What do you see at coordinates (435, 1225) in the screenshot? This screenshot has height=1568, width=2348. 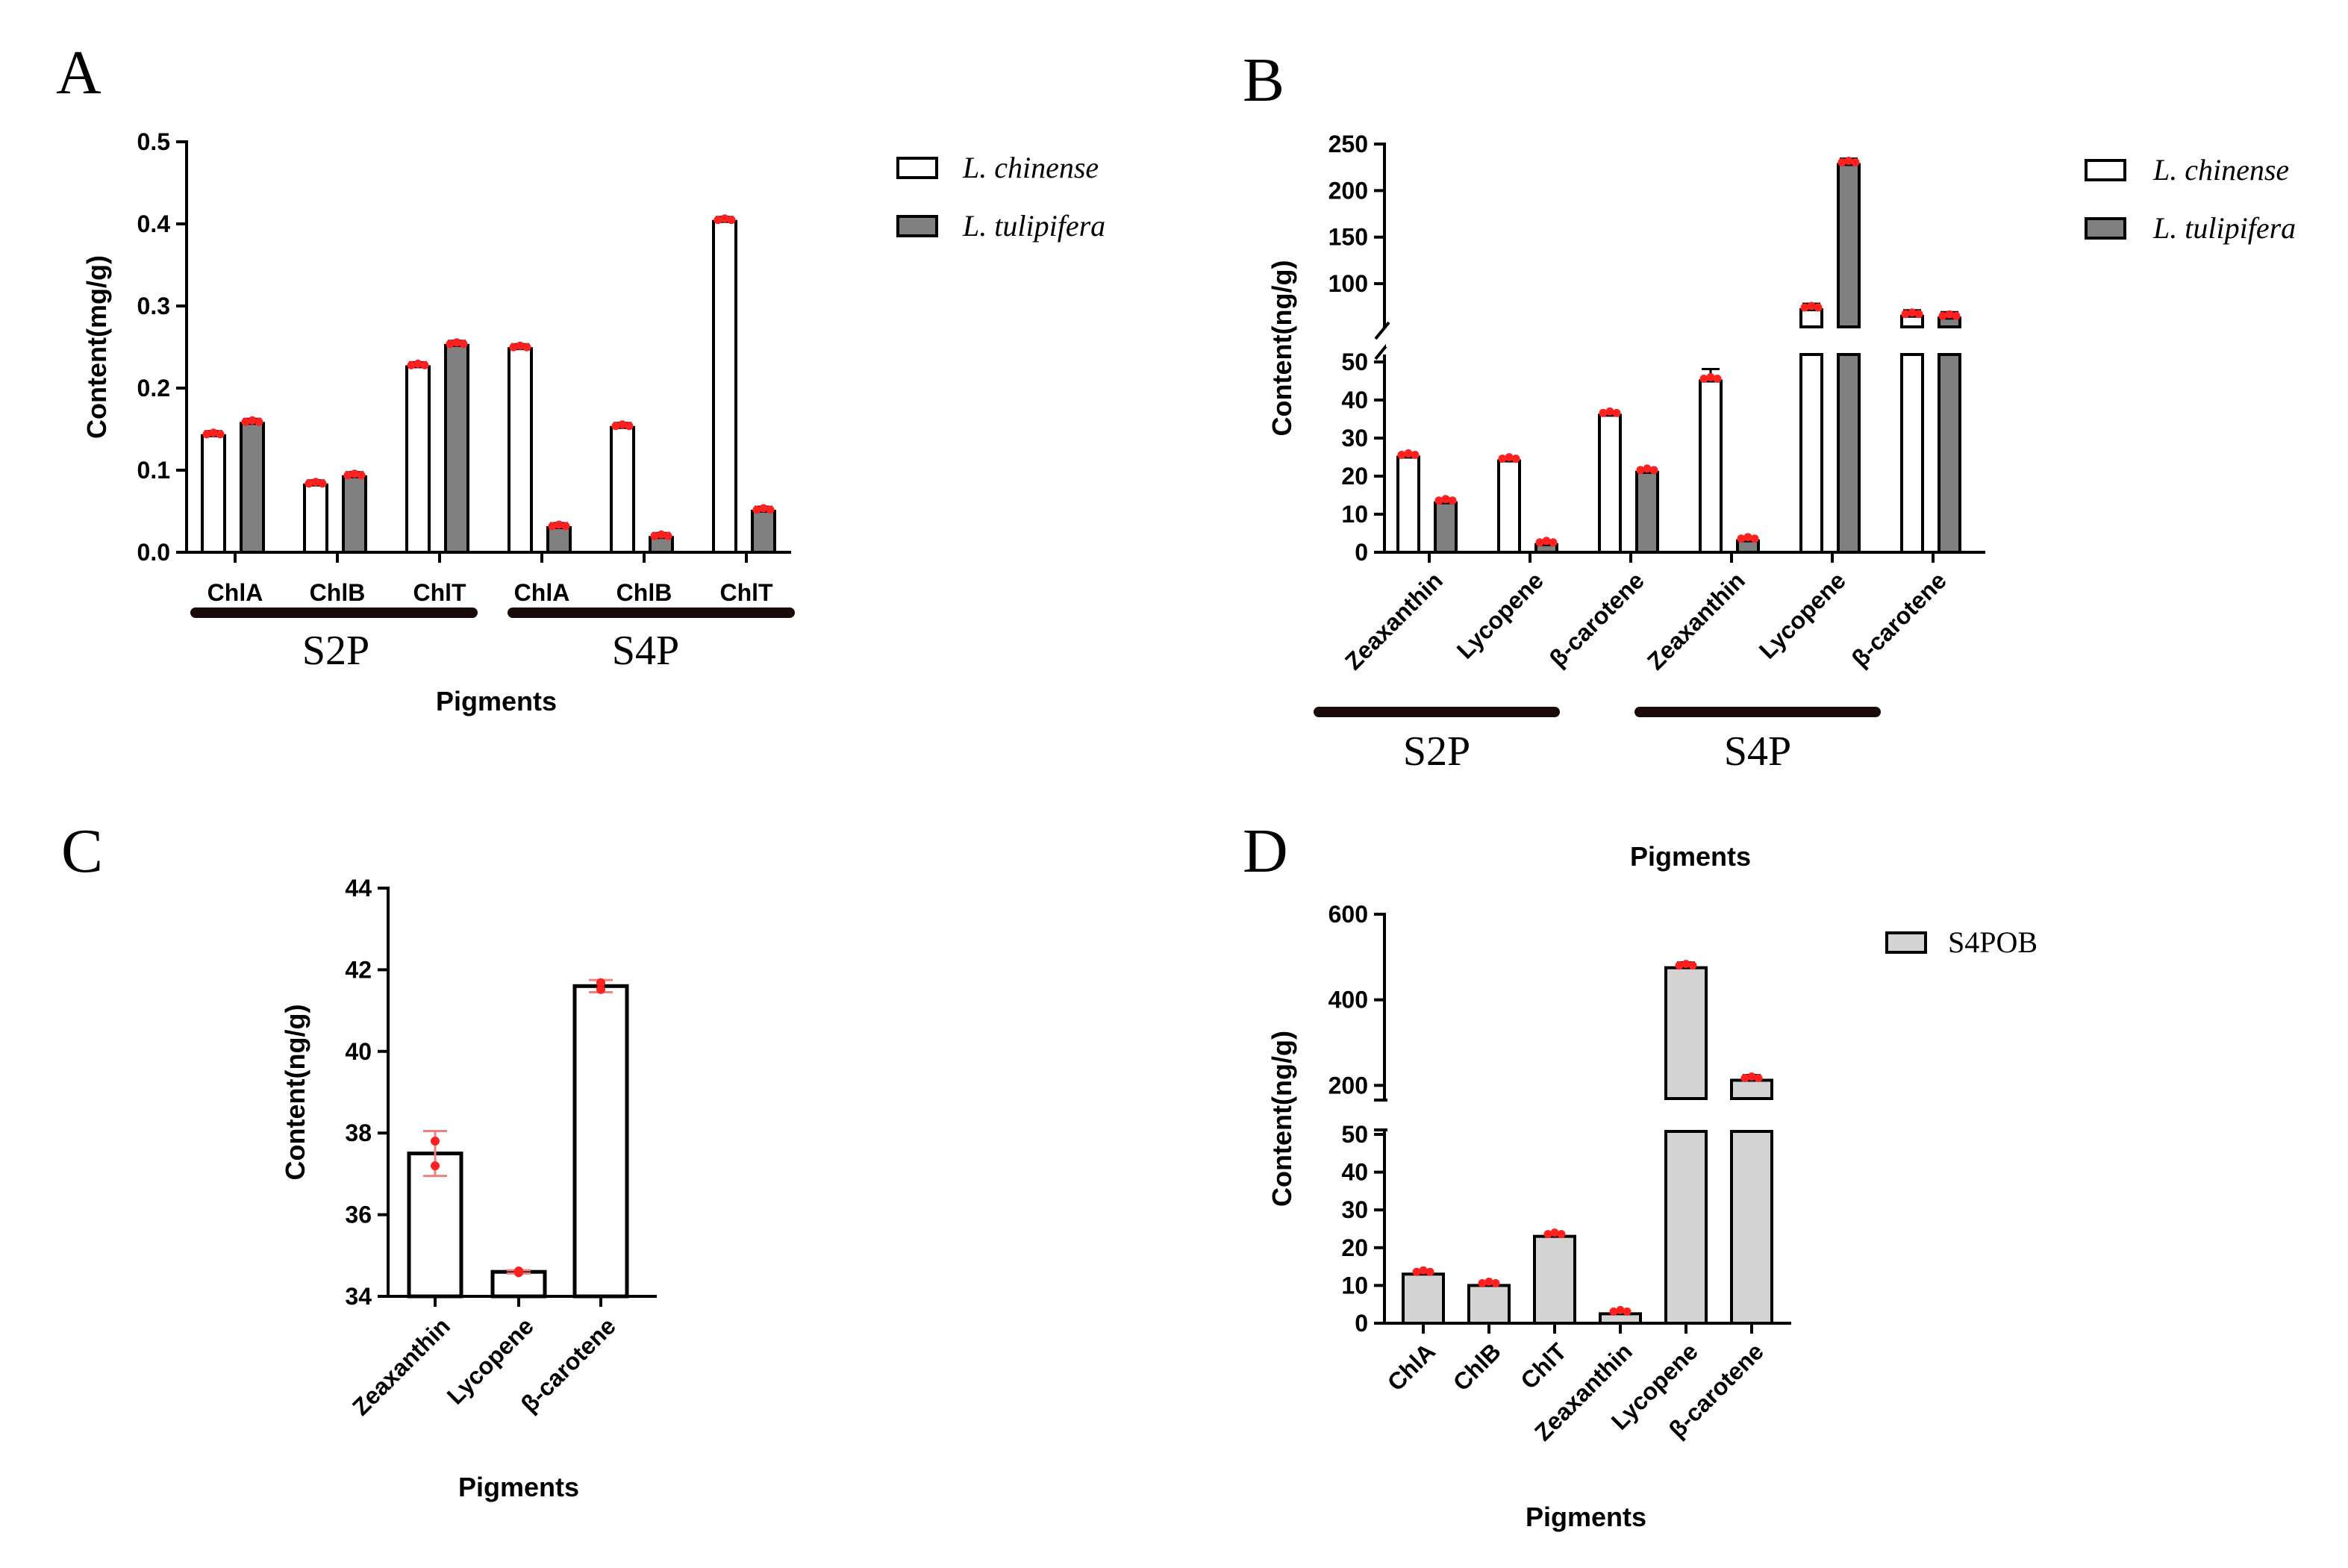 I see `bar` at bounding box center [435, 1225].